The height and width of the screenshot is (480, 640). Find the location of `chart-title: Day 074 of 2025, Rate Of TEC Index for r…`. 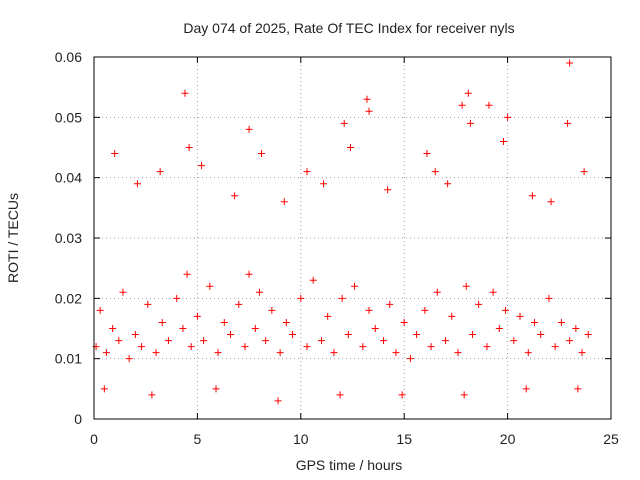

chart-title: Day 074 of 2025, Rate Of TEC Index for r… is located at coordinates (348, 28).